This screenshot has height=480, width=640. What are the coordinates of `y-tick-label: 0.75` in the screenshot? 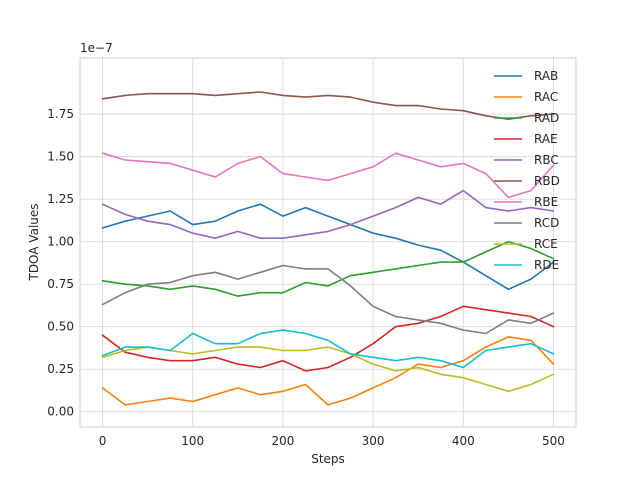 It's located at (60, 284).